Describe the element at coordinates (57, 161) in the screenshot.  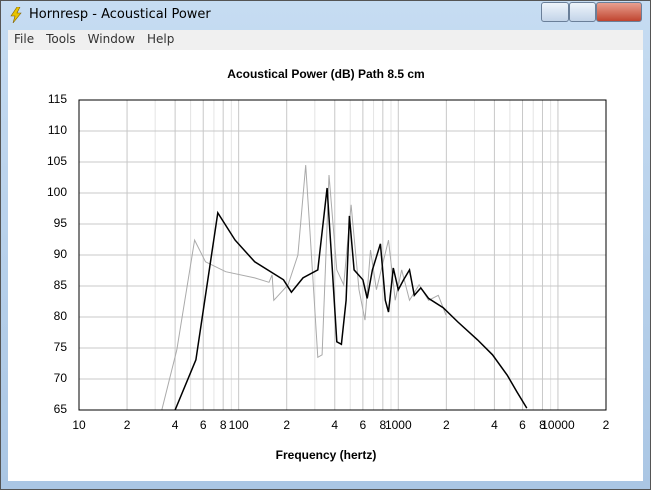
I see `y-tick-label: 105` at that location.